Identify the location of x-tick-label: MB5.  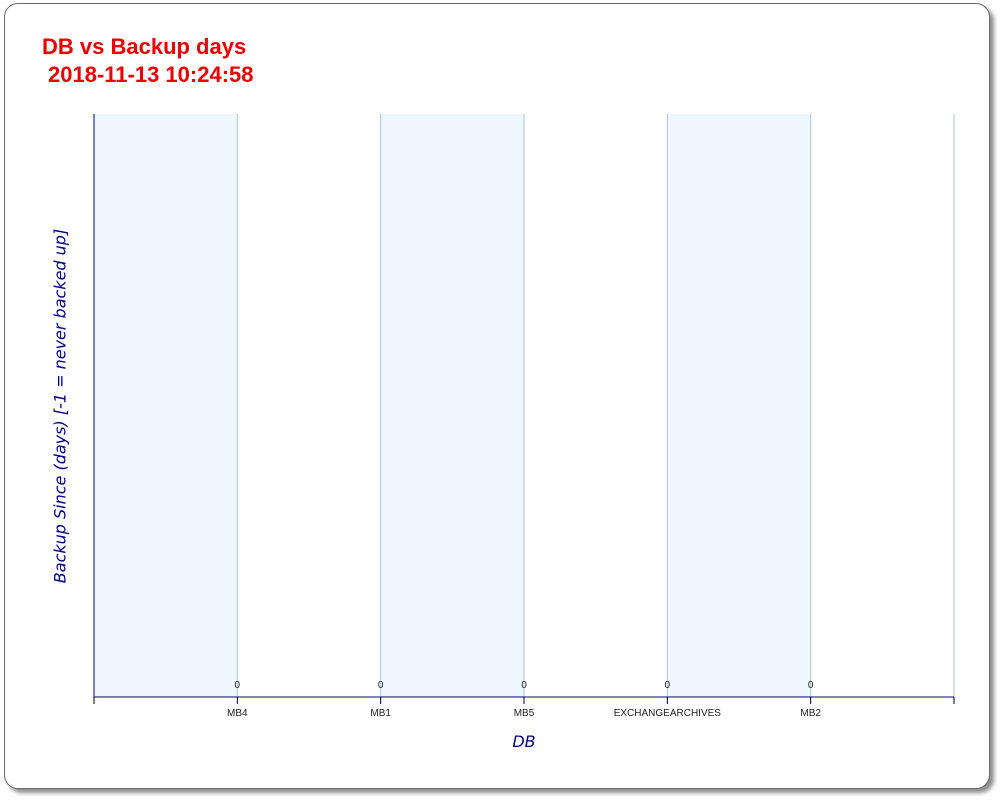
(524, 713).